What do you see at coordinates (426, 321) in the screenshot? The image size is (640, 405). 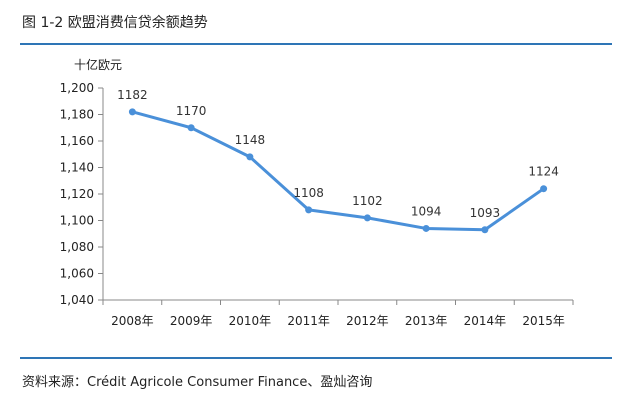 I see `x-tick-label: 2013年` at bounding box center [426, 321].